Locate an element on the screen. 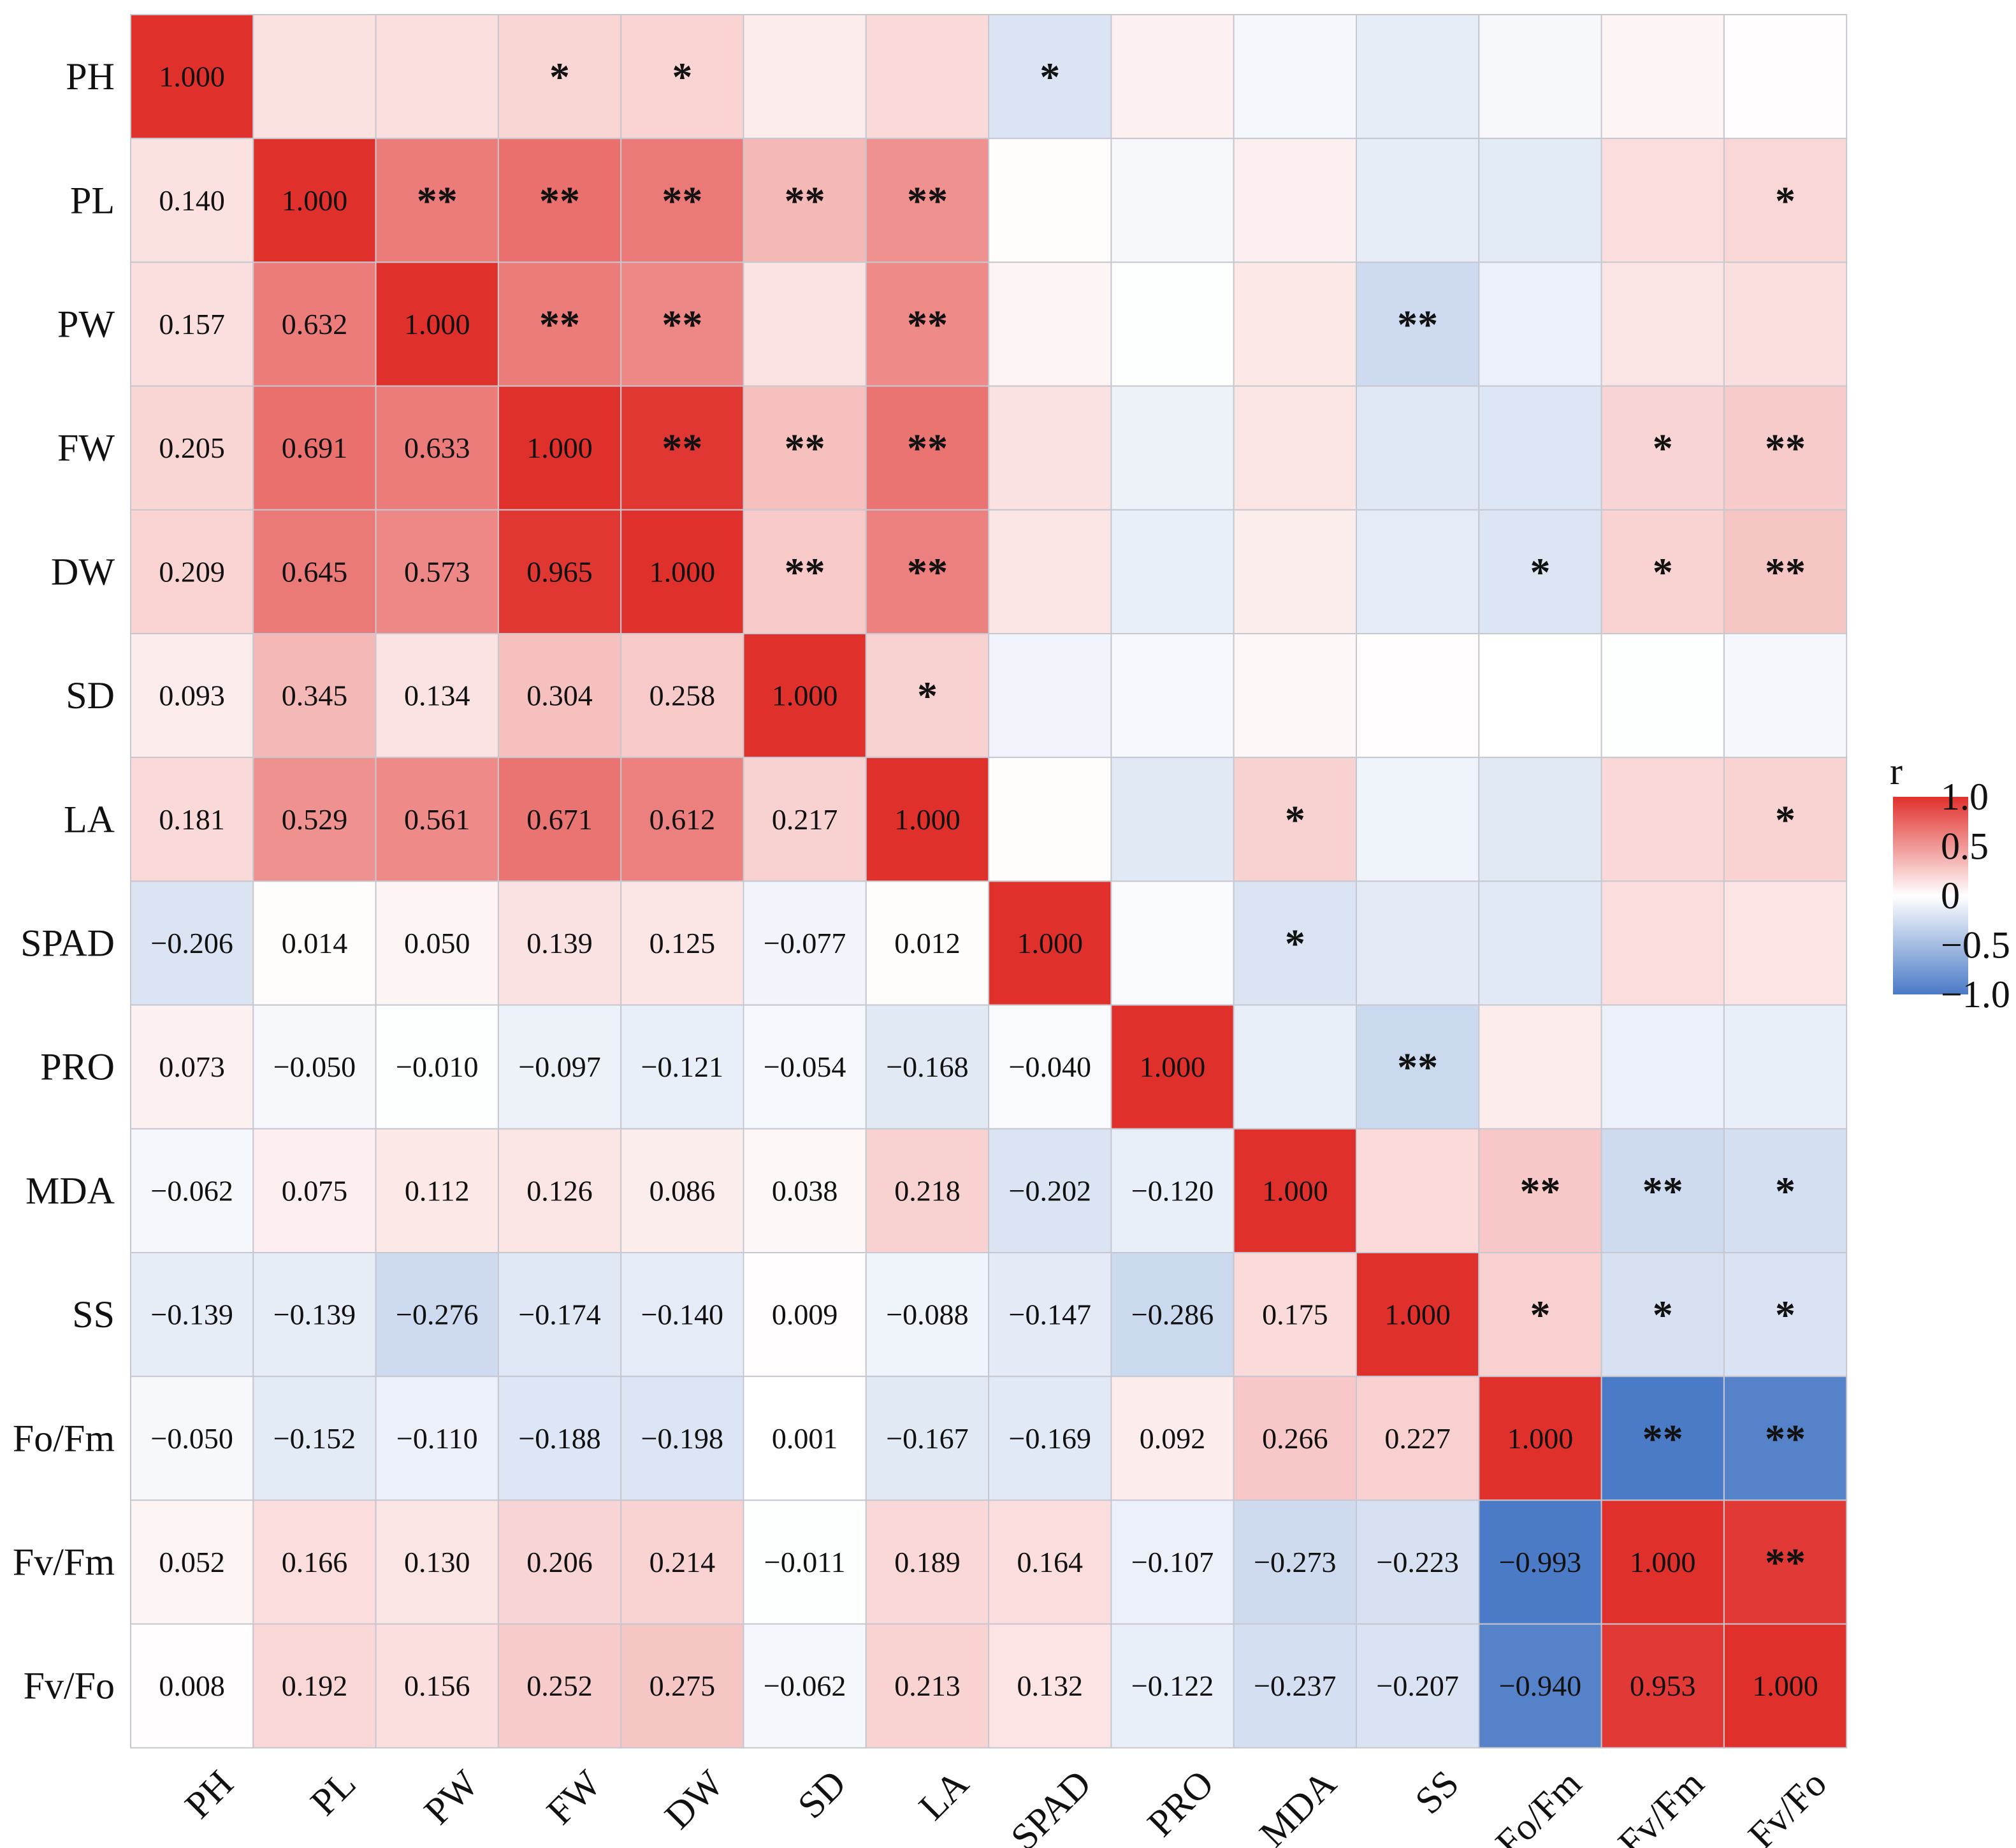  heatmap-cell-Fv/Fo-Fv/Fo is located at coordinates (1785, 1686).